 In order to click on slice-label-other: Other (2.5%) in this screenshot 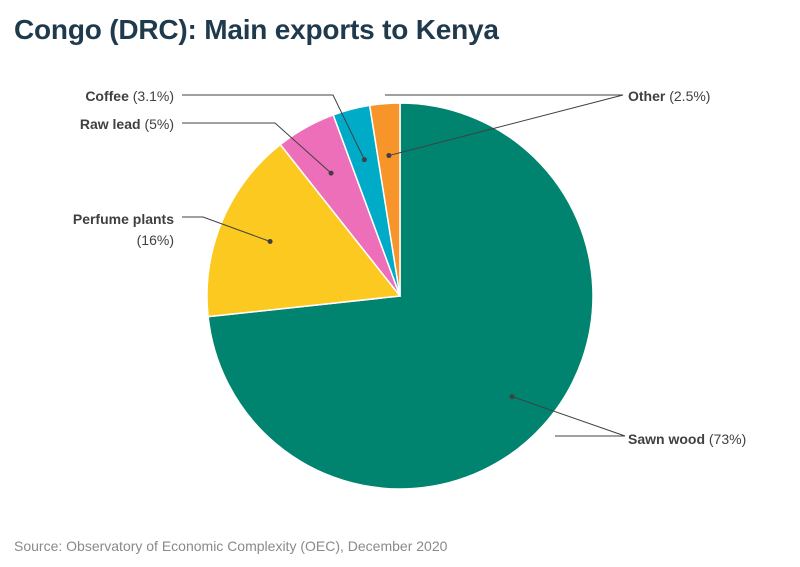, I will do `click(669, 96)`.